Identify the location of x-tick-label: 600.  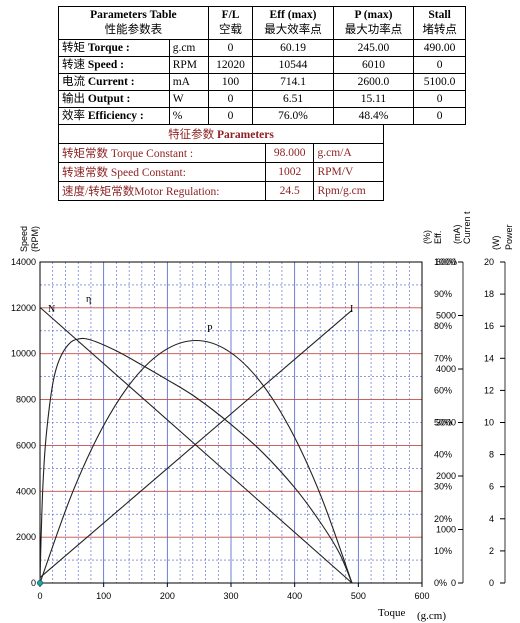
(421, 596).